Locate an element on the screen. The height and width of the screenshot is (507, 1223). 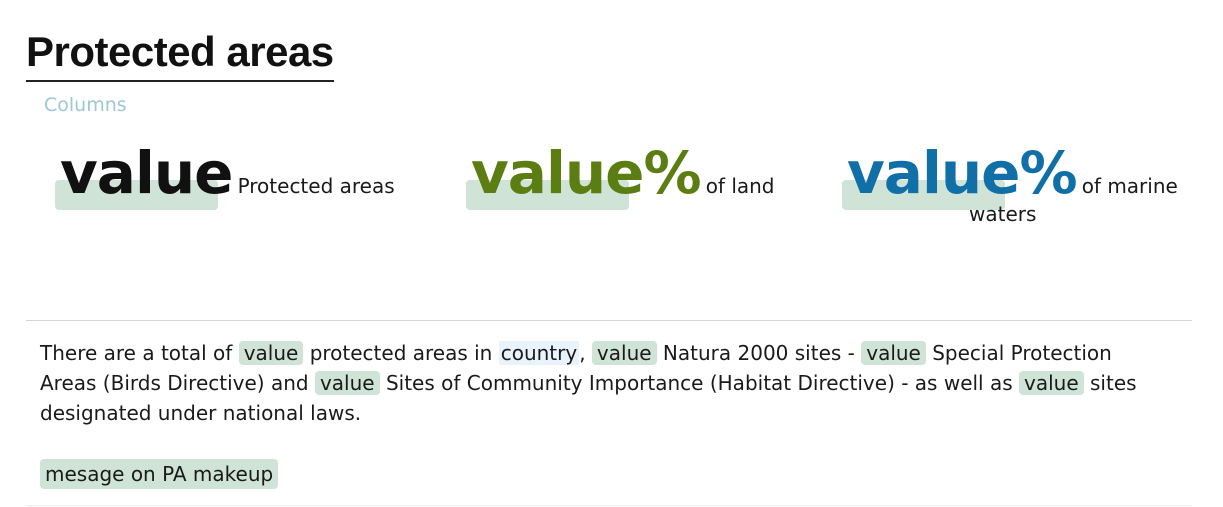
stat-label-line2: waters is located at coordinates (1003, 214).